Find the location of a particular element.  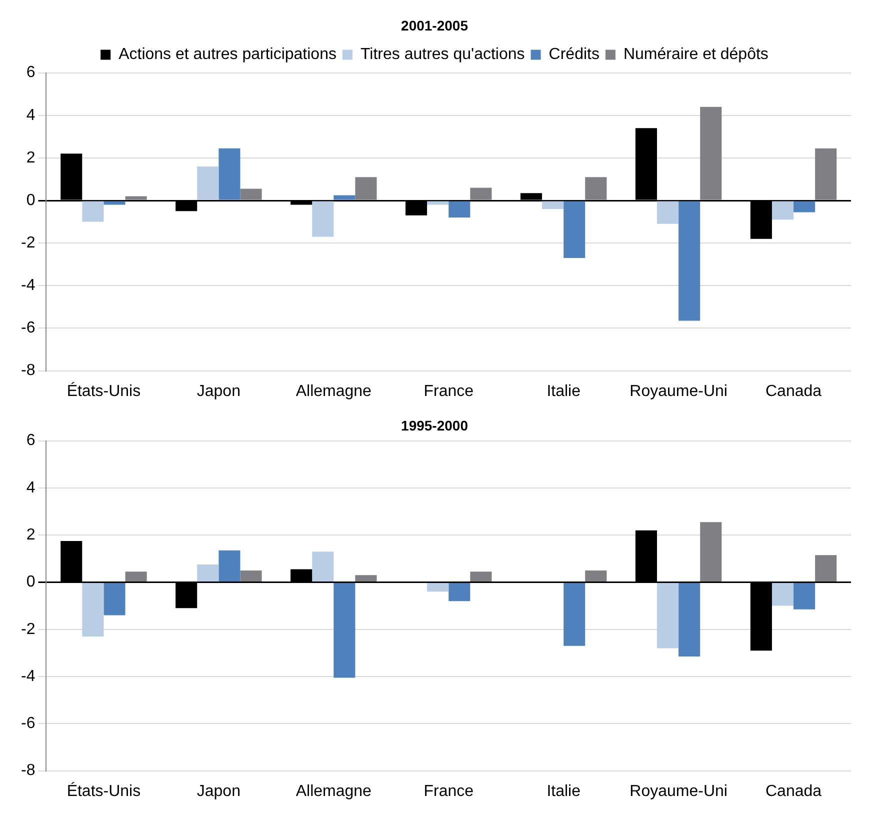

legend-label: Crédits is located at coordinates (574, 55).